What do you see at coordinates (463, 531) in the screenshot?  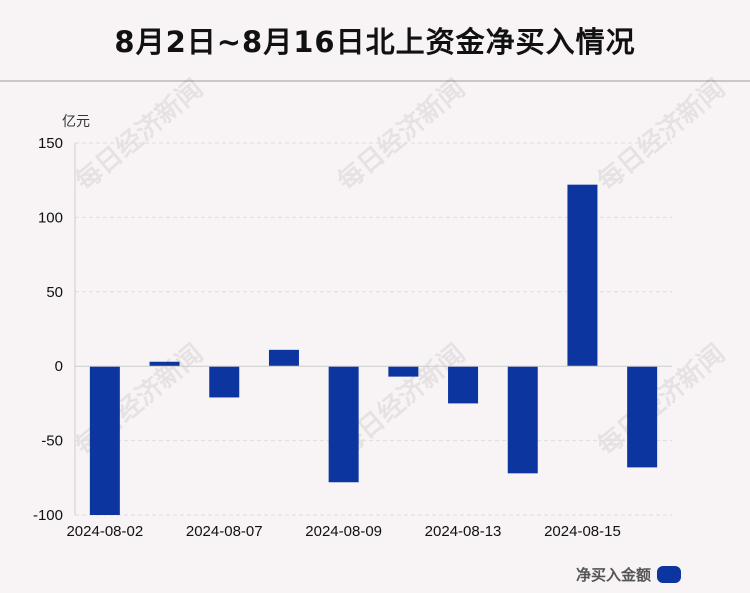 I see `x-tick-label: 2024-08-13` at bounding box center [463, 531].